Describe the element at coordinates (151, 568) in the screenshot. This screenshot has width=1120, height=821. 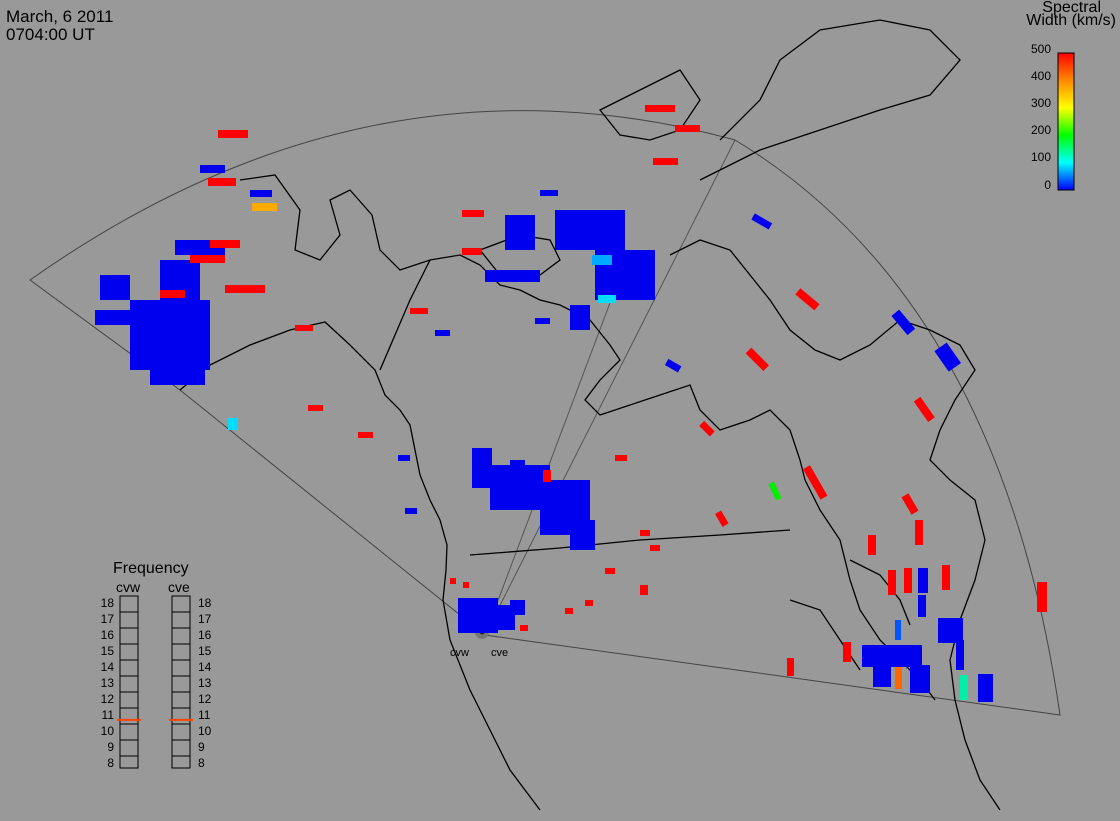
I see `frequency-title: Frequency` at that location.